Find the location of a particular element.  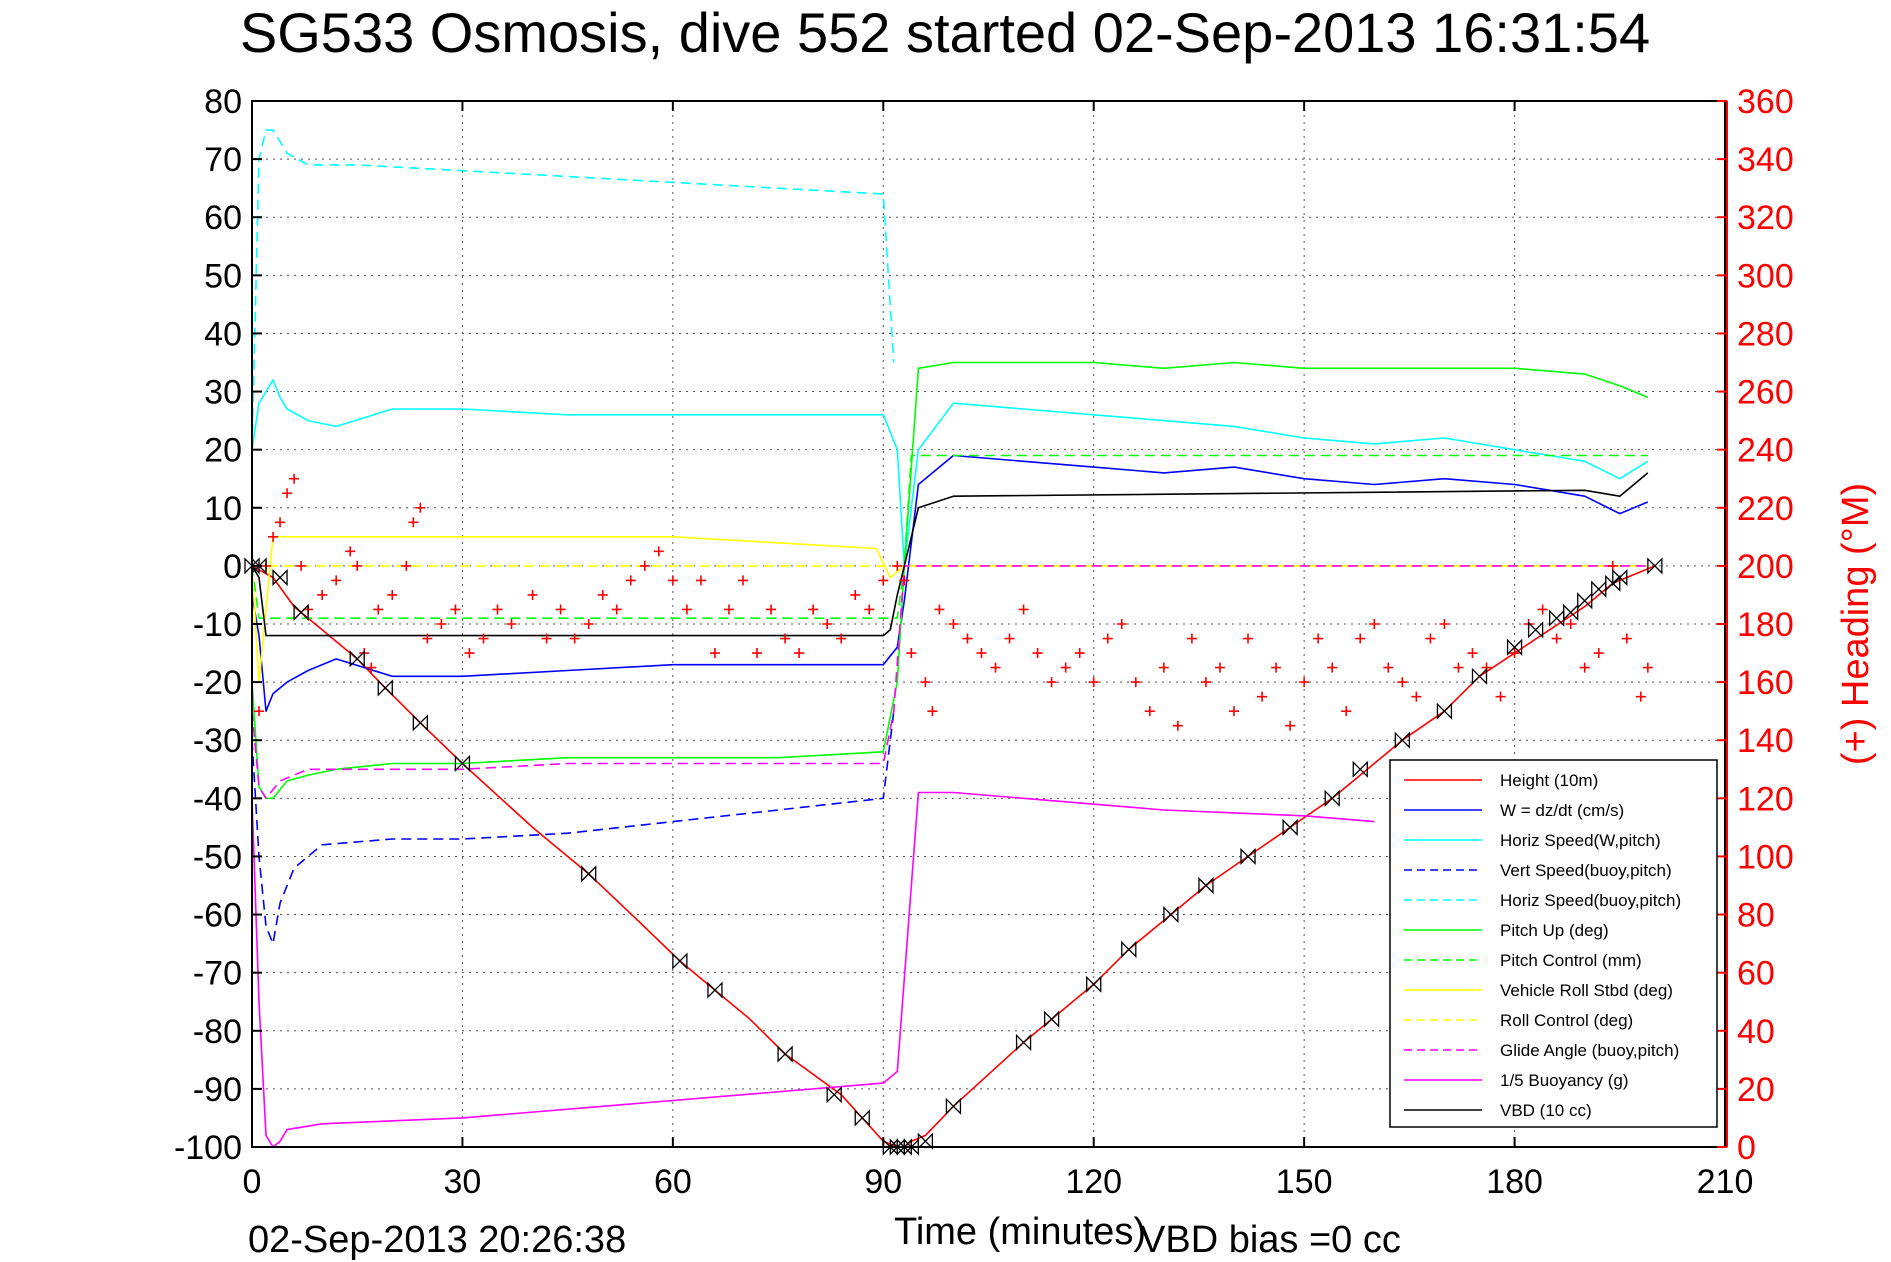

legend-label: 1/5 Buoyancy (g) is located at coordinates (1564, 1080).